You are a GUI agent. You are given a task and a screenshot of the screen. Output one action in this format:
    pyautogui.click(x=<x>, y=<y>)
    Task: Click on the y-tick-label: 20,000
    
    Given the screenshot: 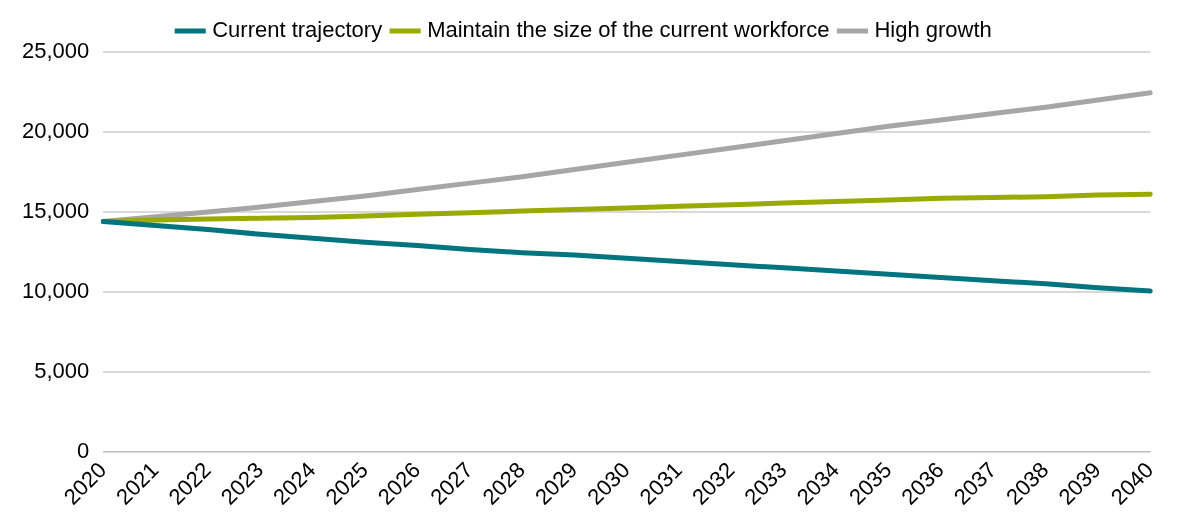 What is the action you would take?
    pyautogui.click(x=55, y=131)
    